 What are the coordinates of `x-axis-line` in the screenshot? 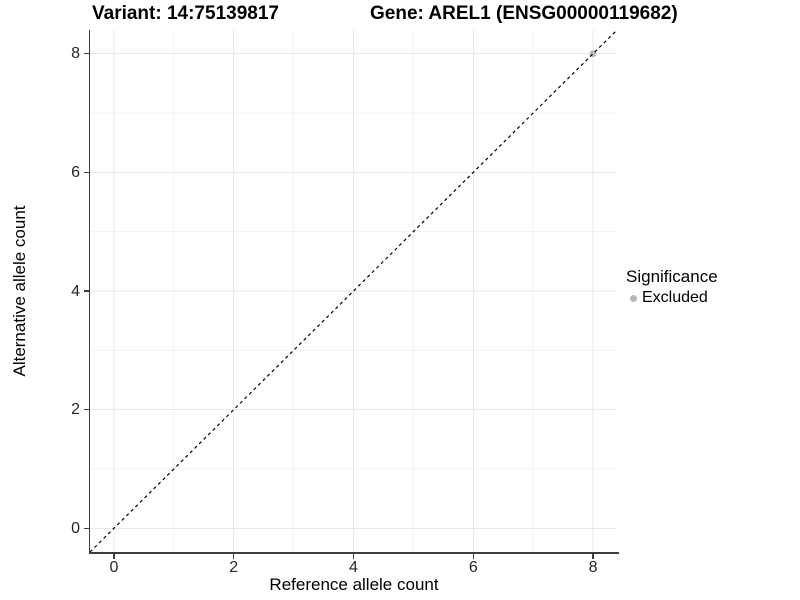 It's located at (353, 553).